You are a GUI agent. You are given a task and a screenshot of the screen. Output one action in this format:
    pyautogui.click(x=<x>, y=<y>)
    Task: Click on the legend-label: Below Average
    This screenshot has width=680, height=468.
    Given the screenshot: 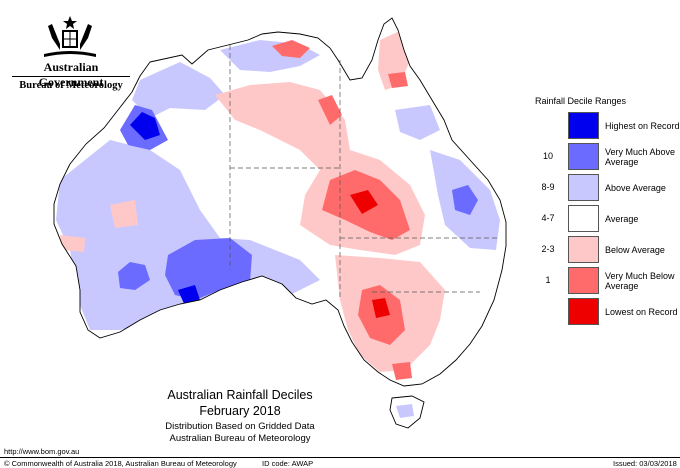 What is the action you would take?
    pyautogui.click(x=635, y=249)
    